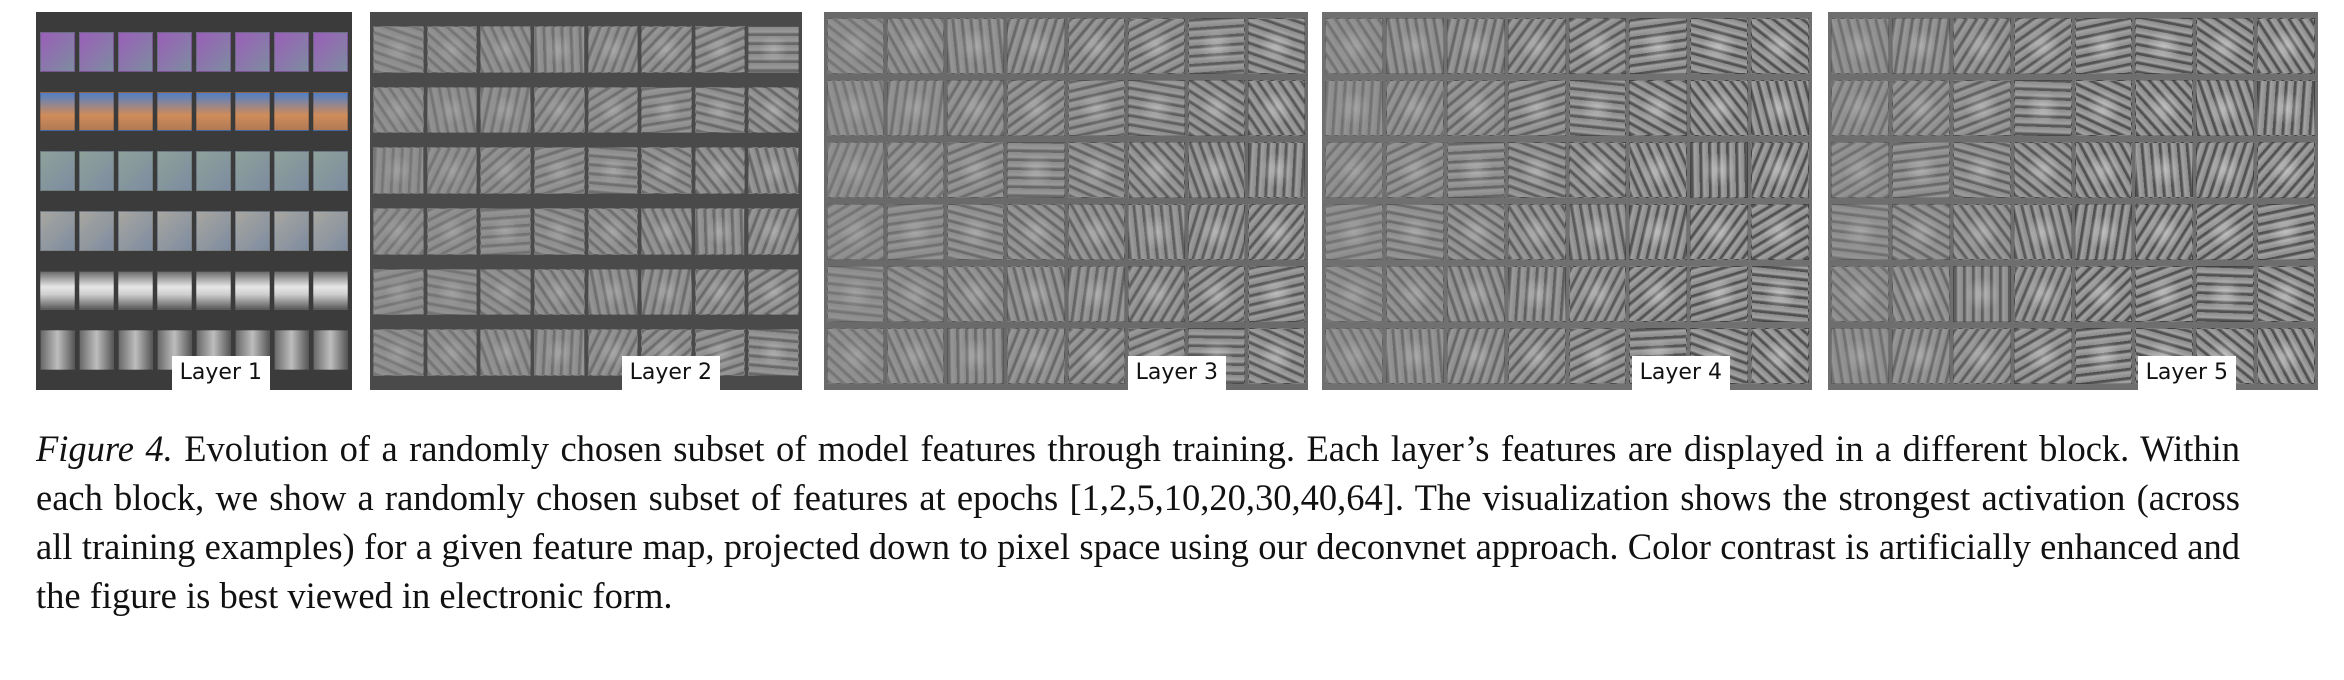 This screenshot has width=2344, height=680. I want to click on layer-5-panel: Layer 5, so click(2073, 201).